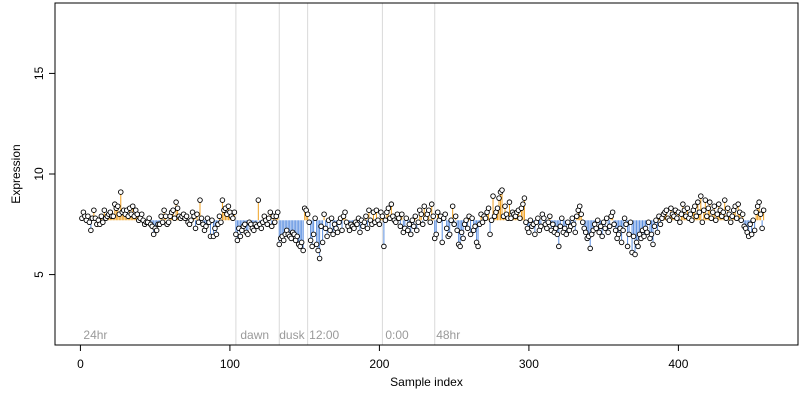 Image resolution: width=800 pixels, height=400 pixels. Describe the element at coordinates (95, 335) in the screenshot. I see `phase-label: 24hr` at that location.